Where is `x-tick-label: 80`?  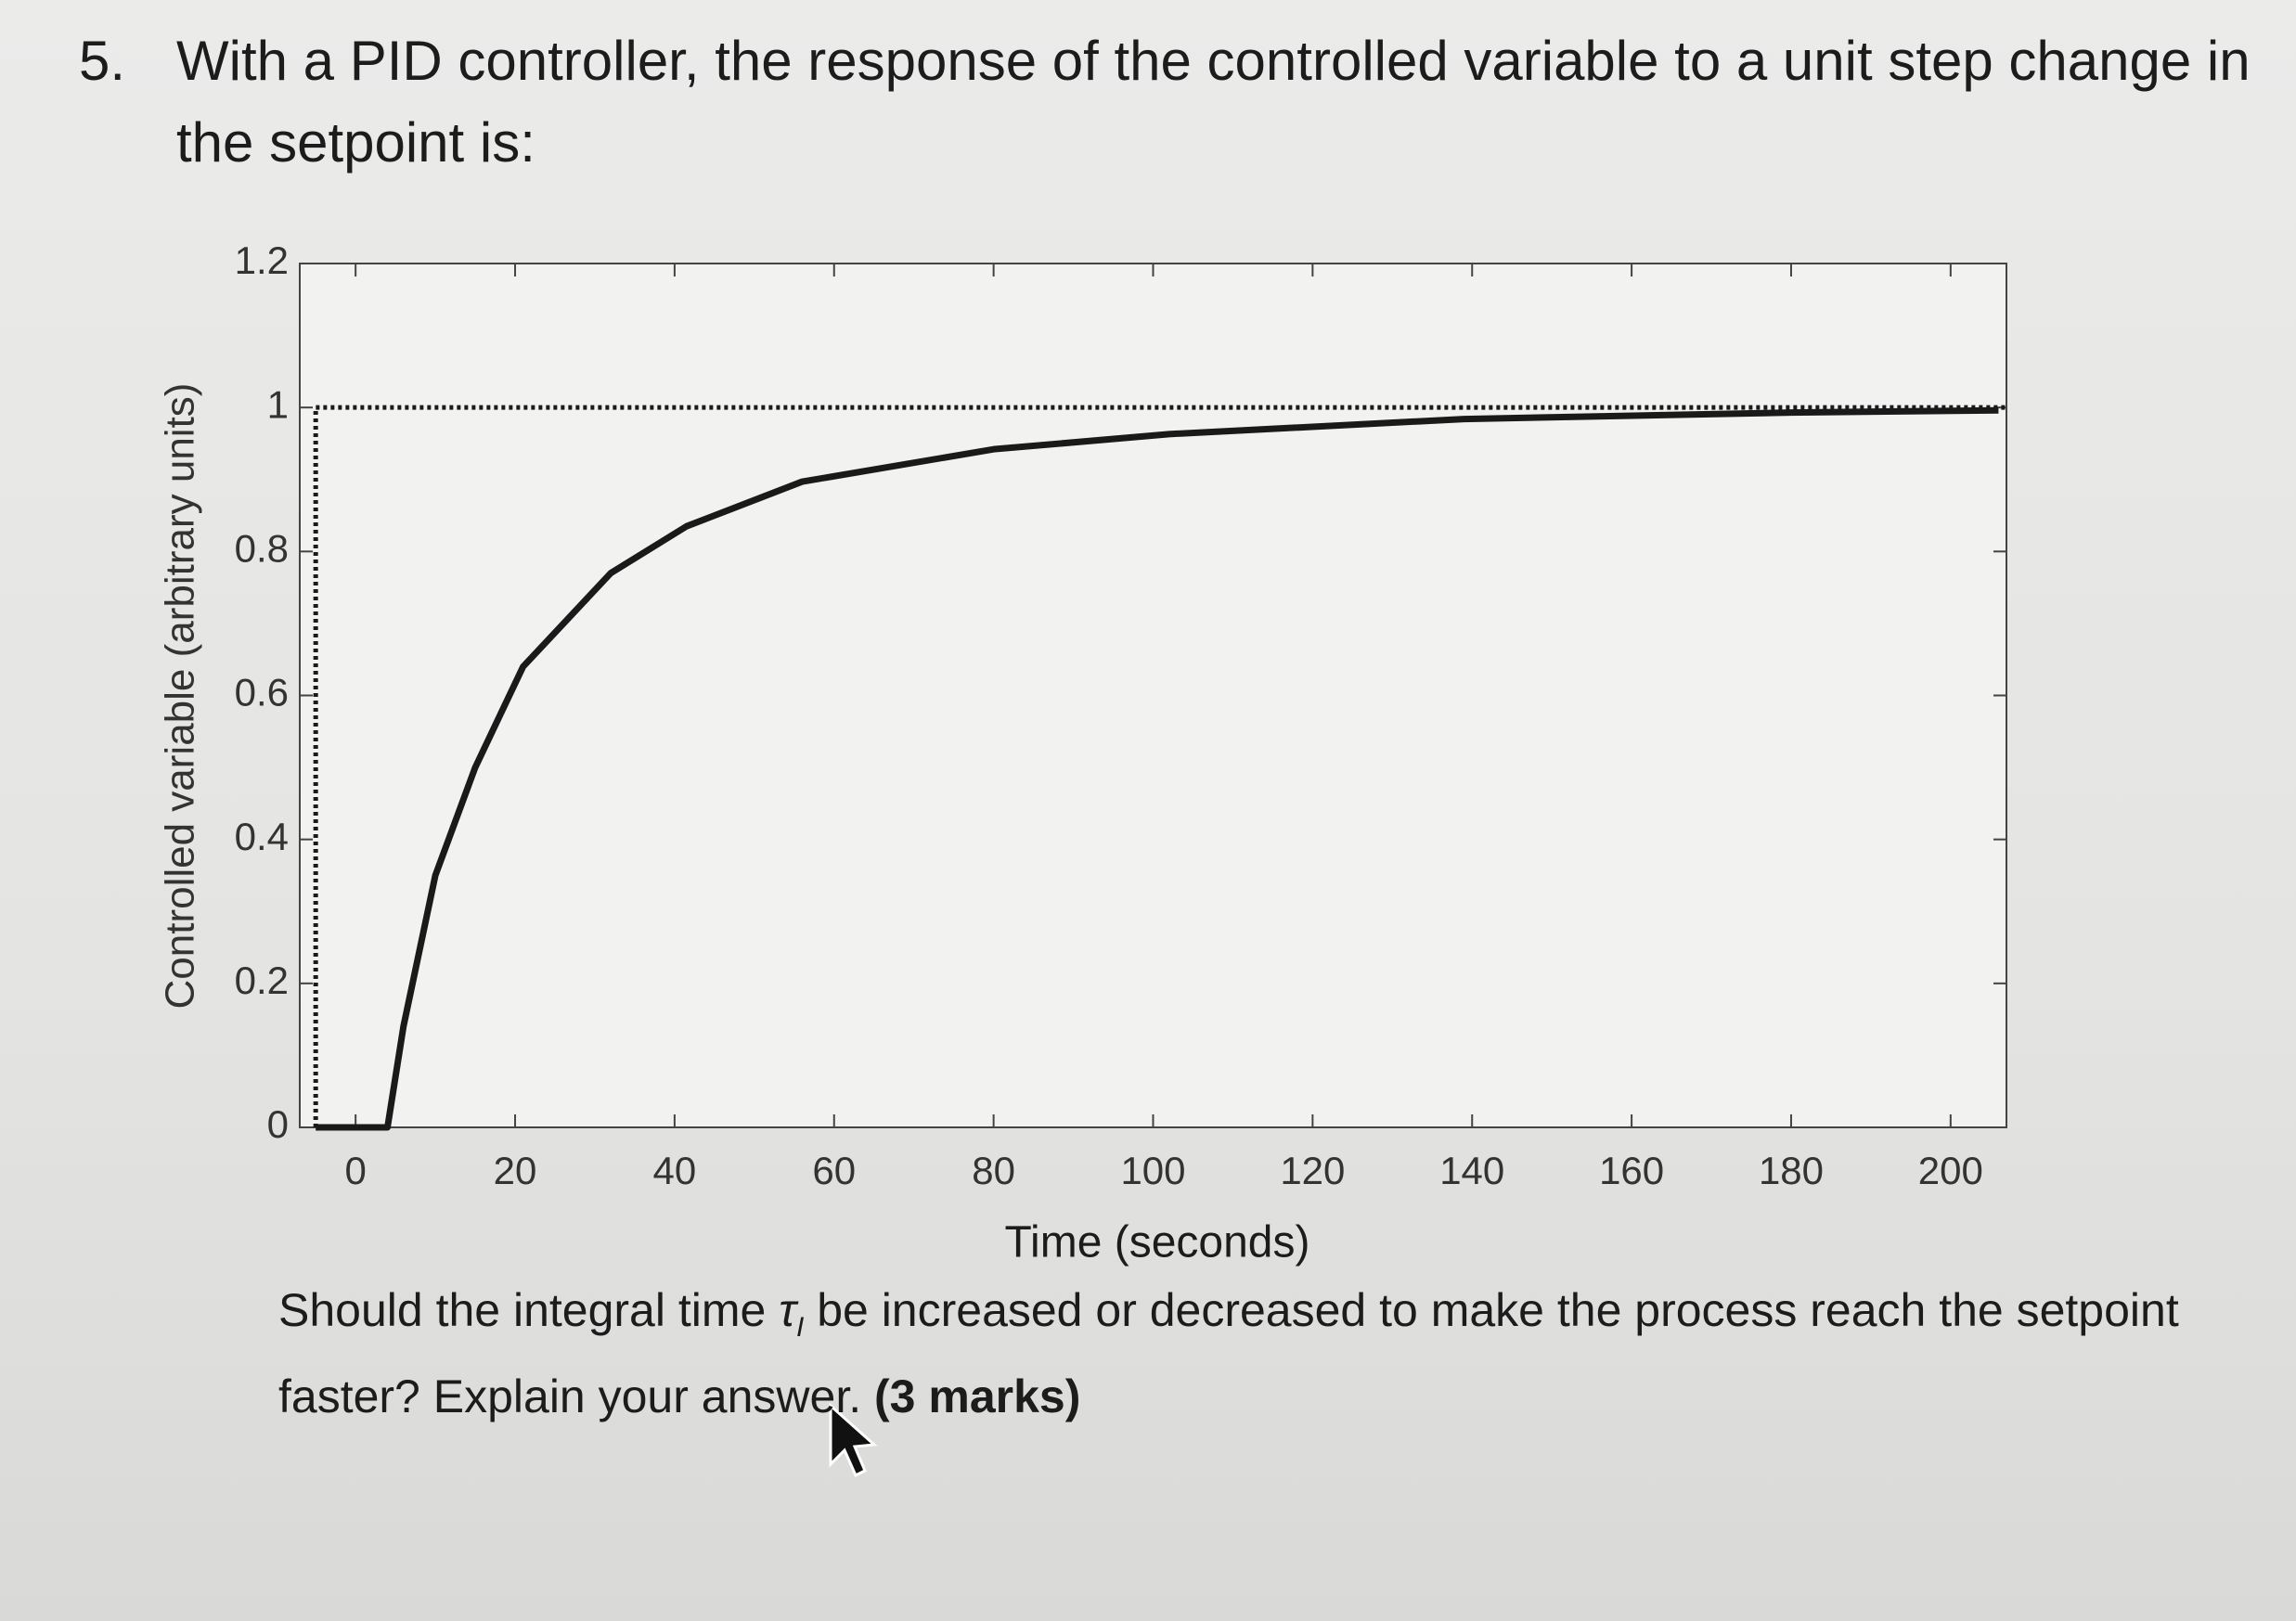
x-tick-label: 80 is located at coordinates (993, 1170).